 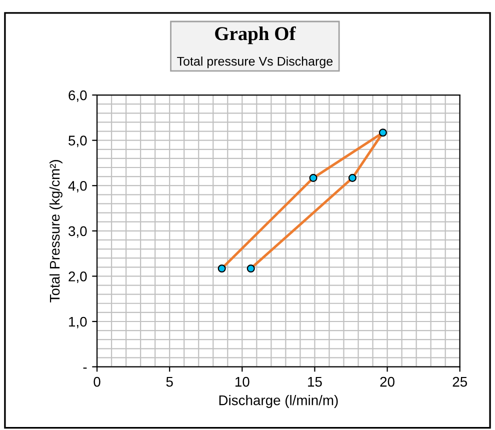 I want to click on chart-title: Graph Of, so click(x=255, y=35).